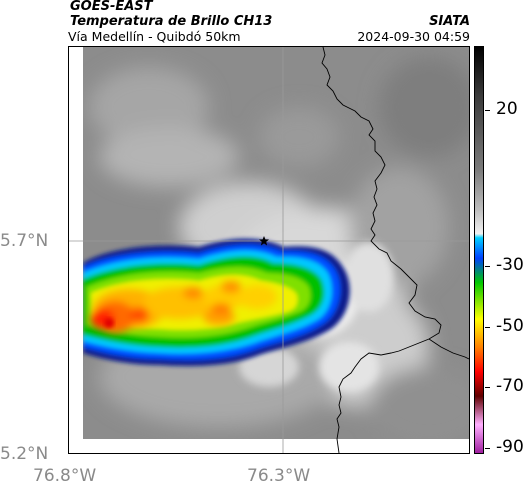 This screenshot has height=491, width=526. Describe the element at coordinates (65, 476) in the screenshot. I see `lon-tick-label: 76.8°W` at that location.